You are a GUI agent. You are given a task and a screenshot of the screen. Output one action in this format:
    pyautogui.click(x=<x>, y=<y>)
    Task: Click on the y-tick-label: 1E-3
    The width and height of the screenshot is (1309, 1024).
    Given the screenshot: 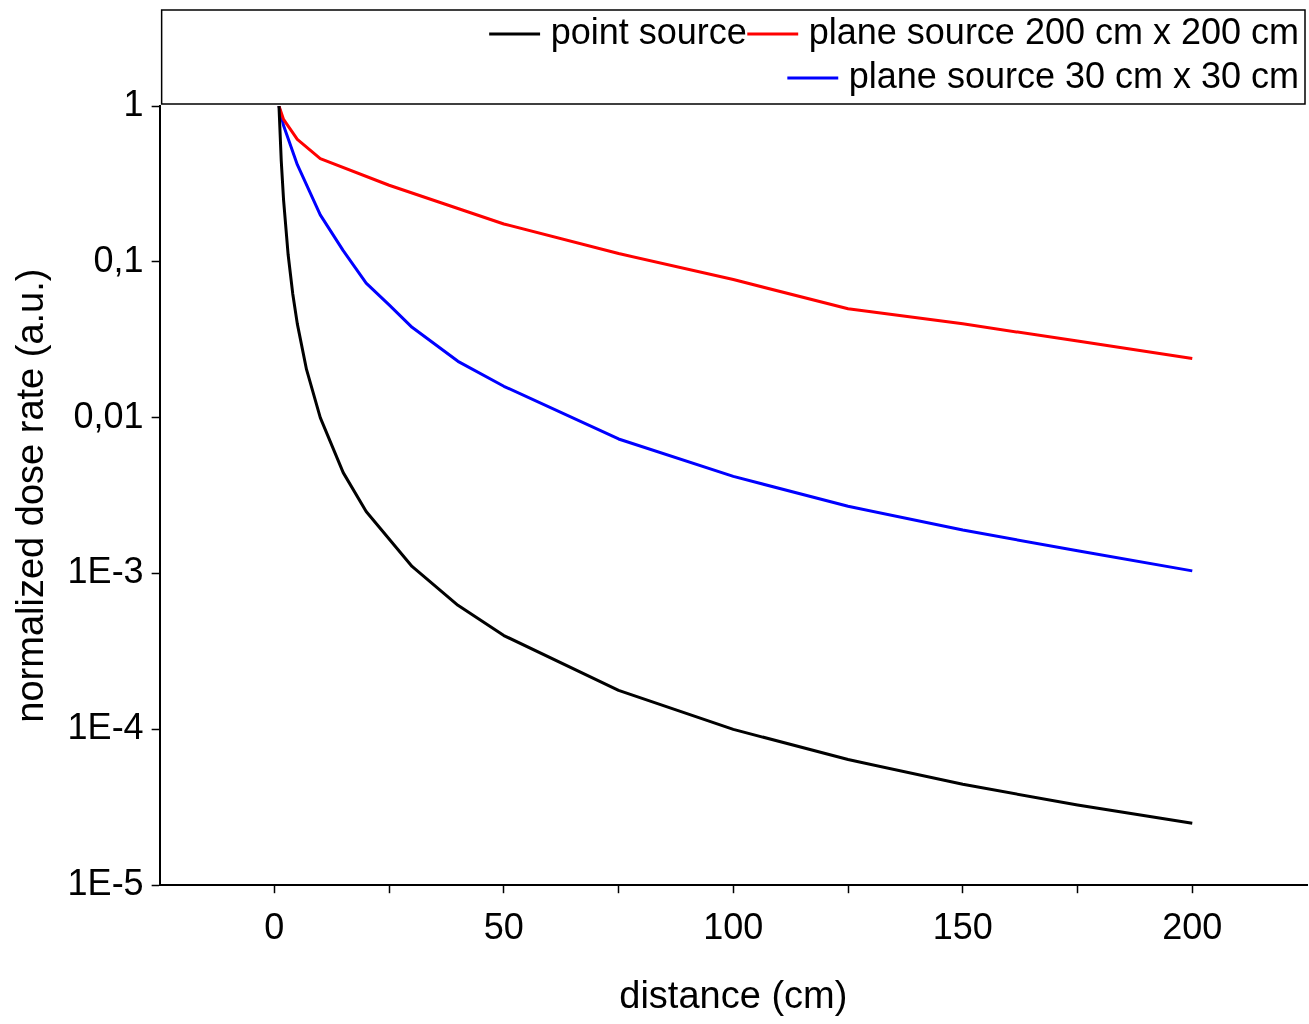 What is the action you would take?
    pyautogui.click(x=105, y=571)
    